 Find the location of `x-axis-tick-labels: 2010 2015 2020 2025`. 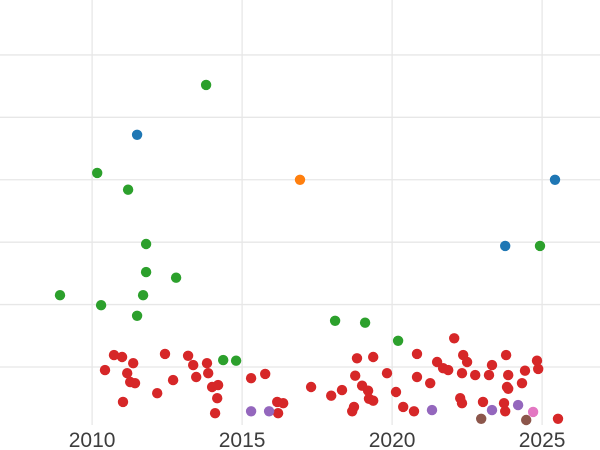

x-axis-tick-labels: 2010 2015 2020 2025 is located at coordinates (317, 439).